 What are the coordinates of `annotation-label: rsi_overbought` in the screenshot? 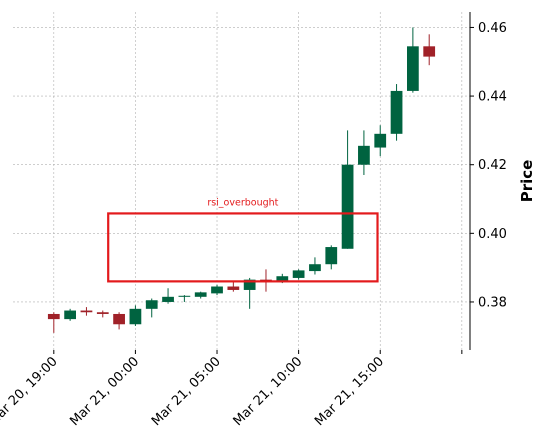 It's located at (242, 202).